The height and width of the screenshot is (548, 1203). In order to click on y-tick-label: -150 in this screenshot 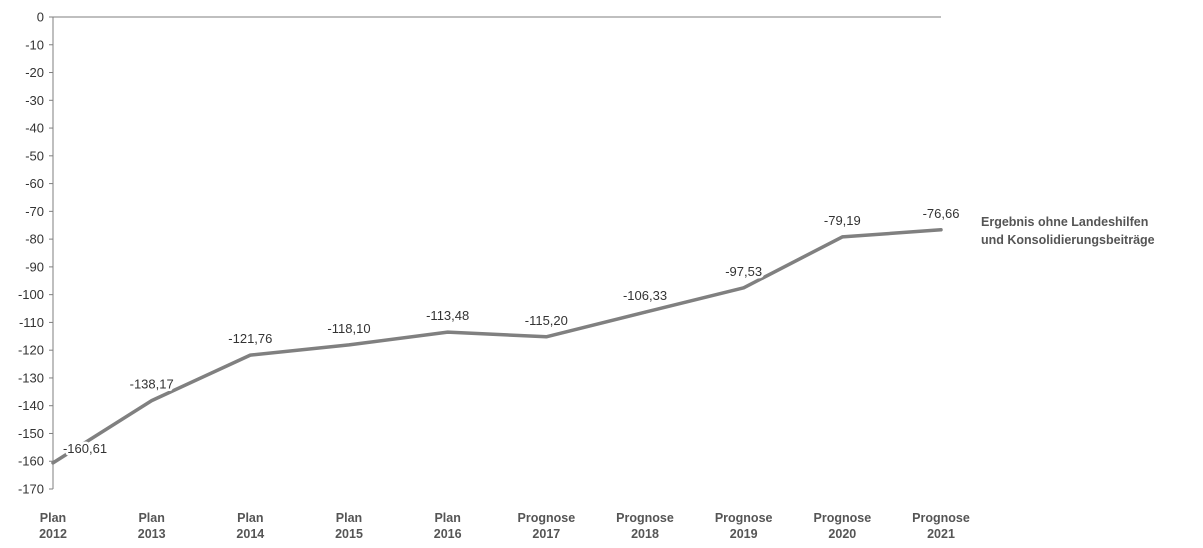, I will do `click(31, 433)`.